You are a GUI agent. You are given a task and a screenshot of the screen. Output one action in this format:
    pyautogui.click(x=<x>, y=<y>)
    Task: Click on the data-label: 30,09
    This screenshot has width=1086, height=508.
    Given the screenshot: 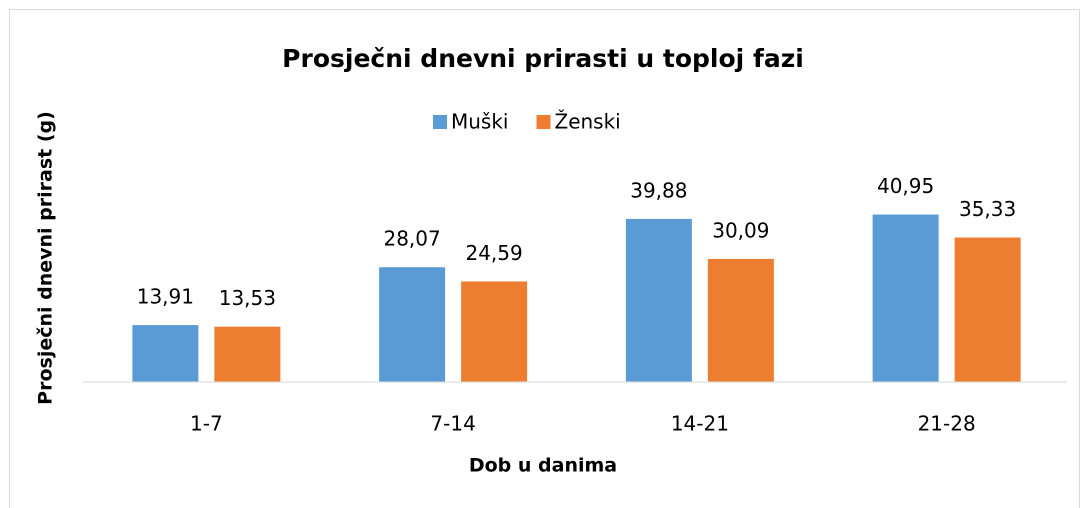 What is the action you would take?
    pyautogui.click(x=740, y=230)
    